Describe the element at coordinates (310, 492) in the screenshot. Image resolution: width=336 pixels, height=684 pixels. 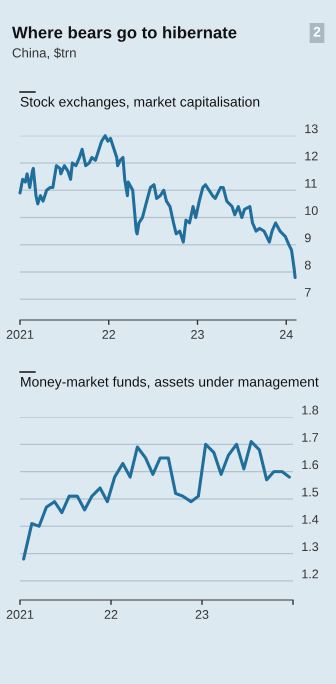
I see `y-tick-label: 1.5` at that location.